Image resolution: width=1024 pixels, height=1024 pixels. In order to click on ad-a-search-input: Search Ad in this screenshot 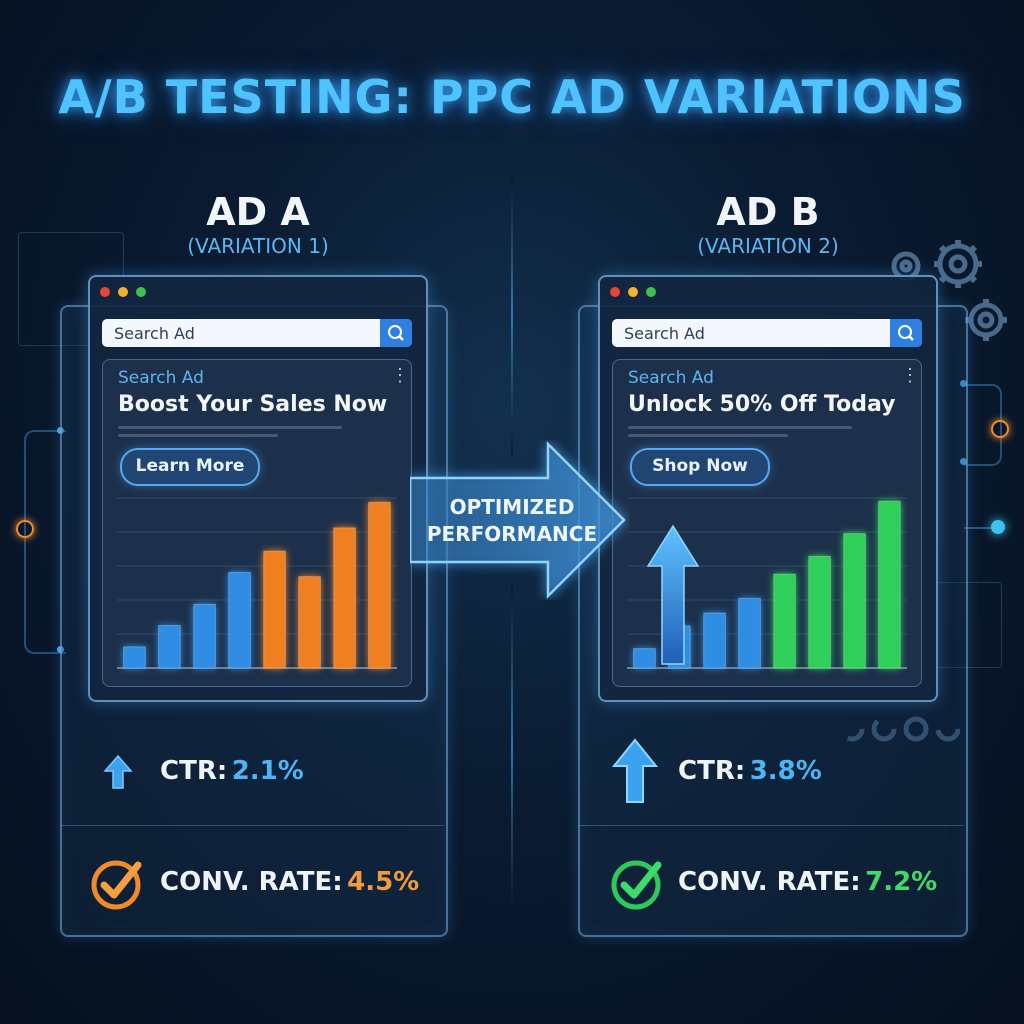, I will do `click(257, 333)`.